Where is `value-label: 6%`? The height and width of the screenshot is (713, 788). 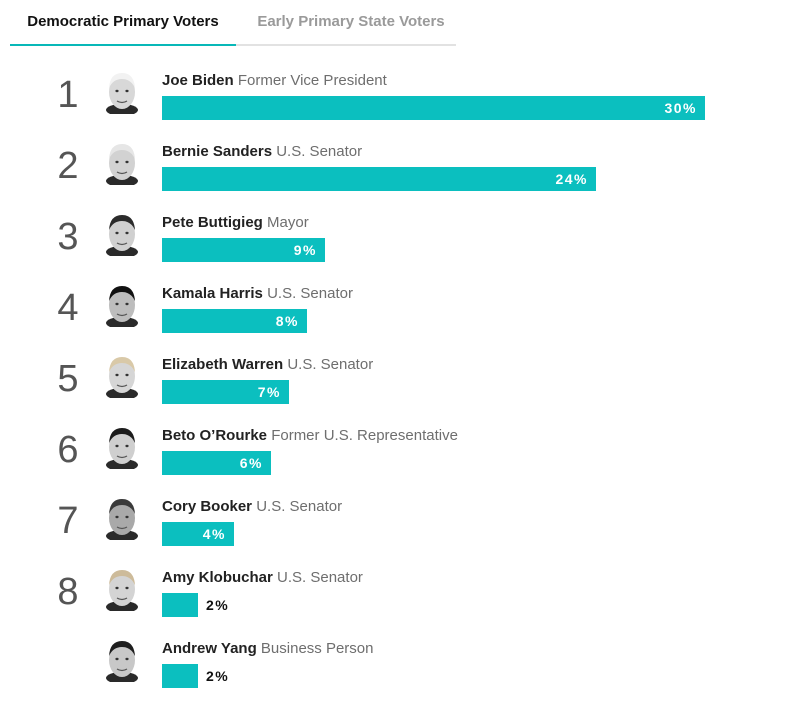 value-label: 6% is located at coordinates (251, 463).